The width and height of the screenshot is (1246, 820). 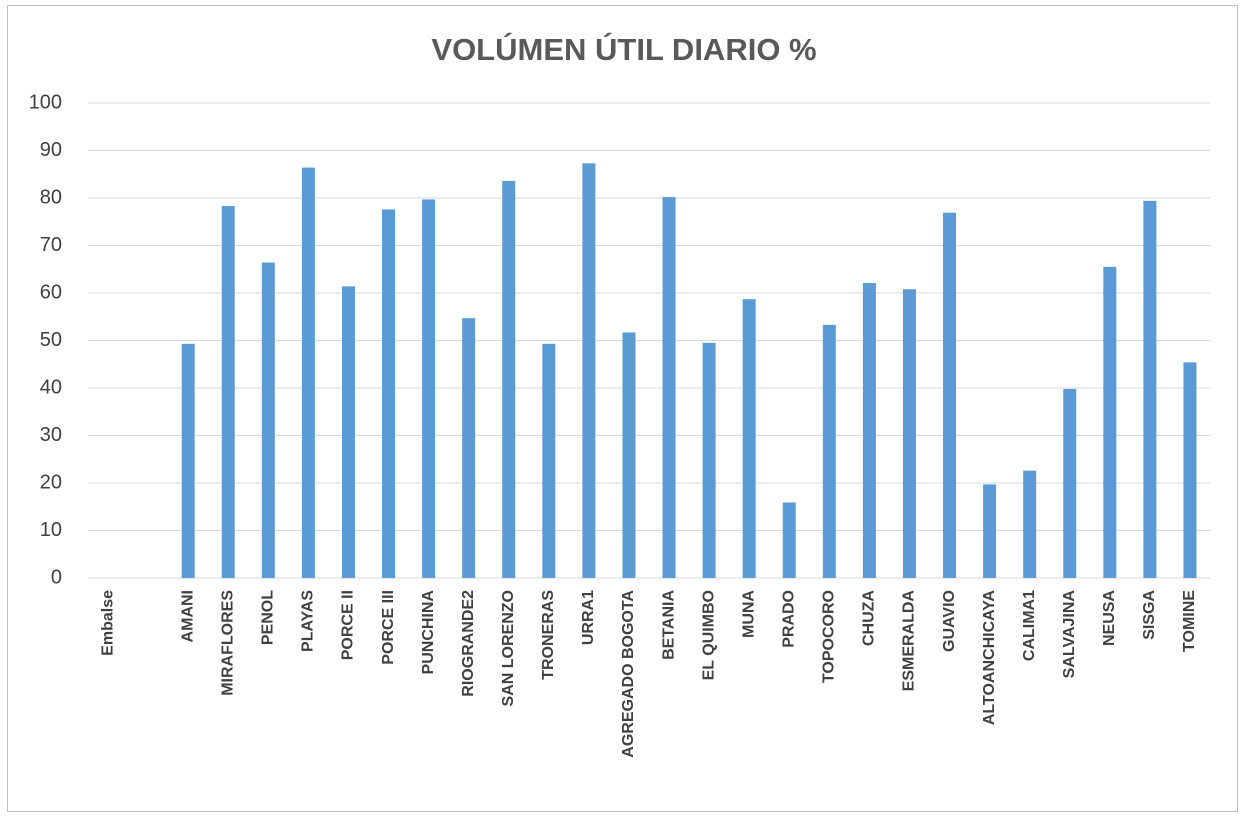 What do you see at coordinates (51, 292) in the screenshot?
I see `y-tick-label: 60` at bounding box center [51, 292].